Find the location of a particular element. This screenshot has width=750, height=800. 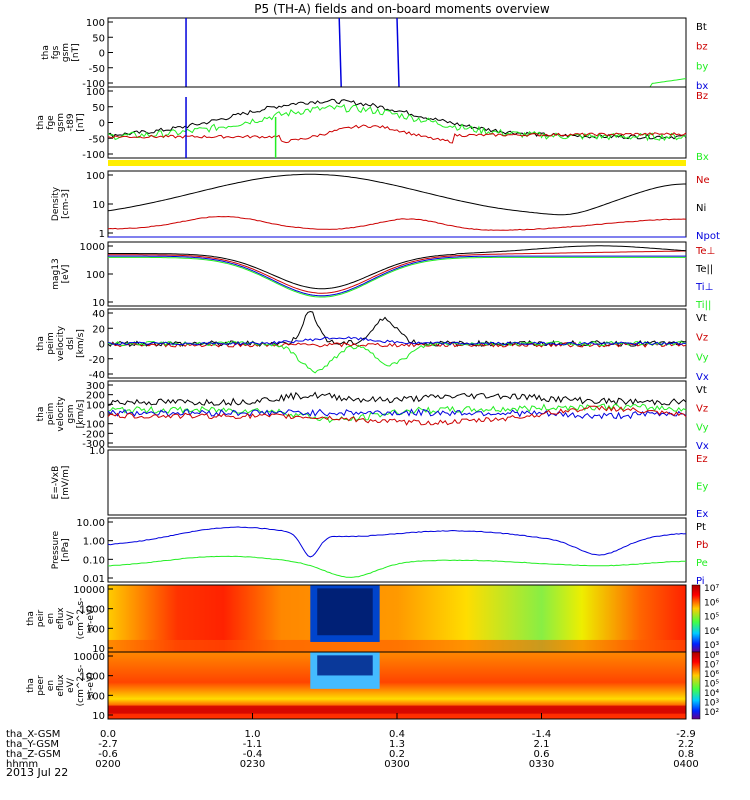

y-axis-label: tha fge gsm -t89 [nT] is located at coordinates (61, 122).